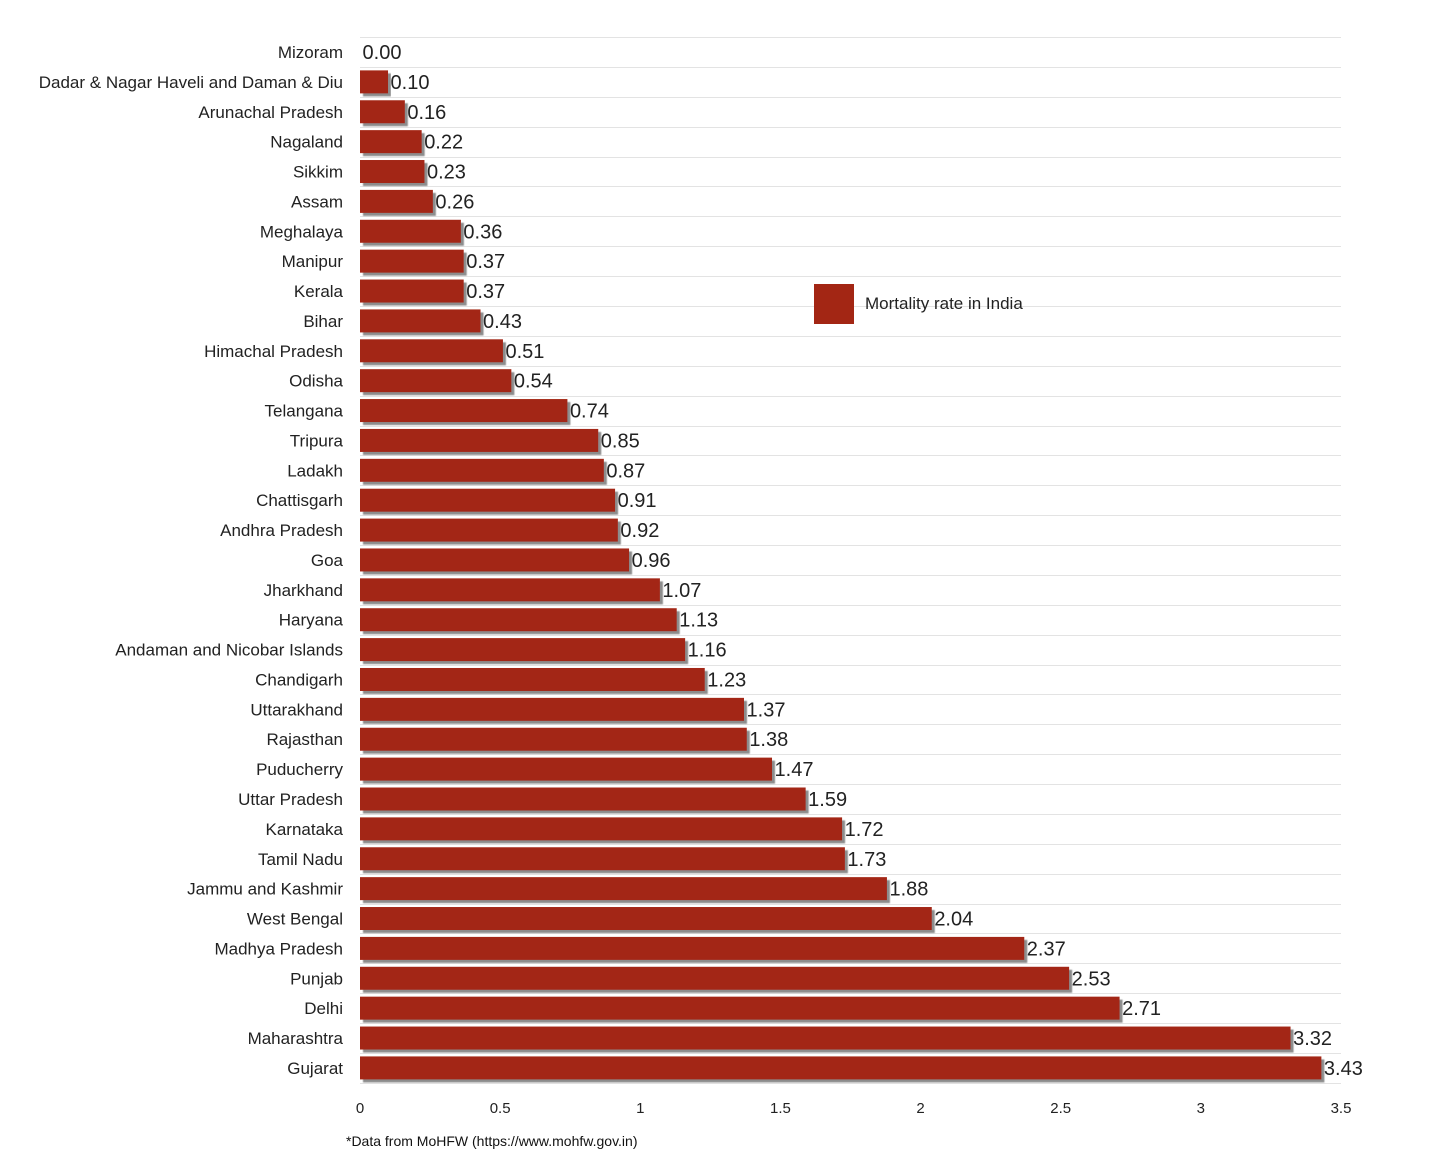 This screenshot has width=1430, height=1159. I want to click on value-label: 0.96, so click(651, 561).